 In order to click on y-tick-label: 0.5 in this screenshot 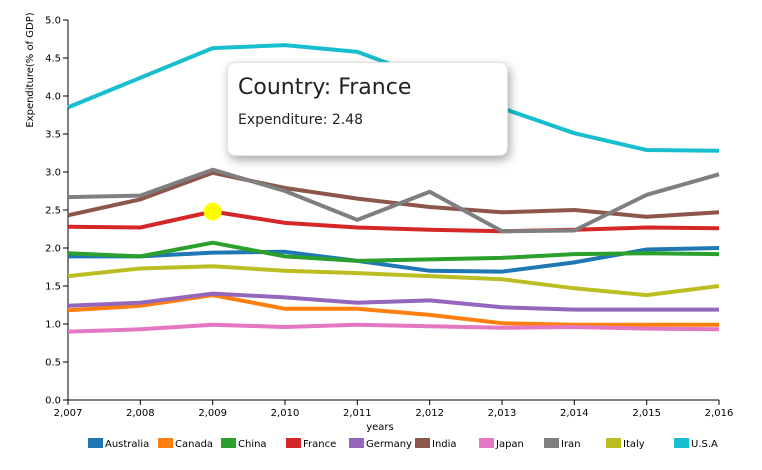, I will do `click(53, 363)`.